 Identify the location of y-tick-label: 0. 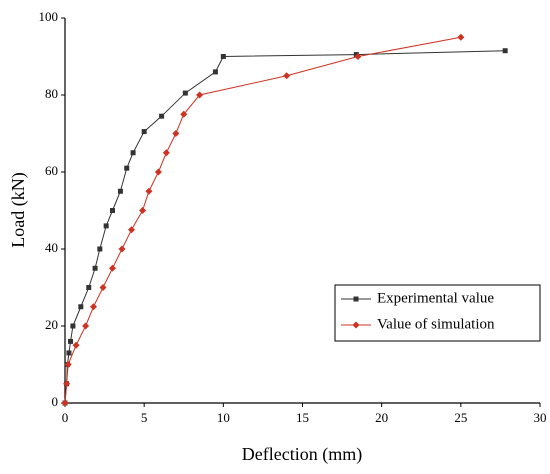
(55, 401).